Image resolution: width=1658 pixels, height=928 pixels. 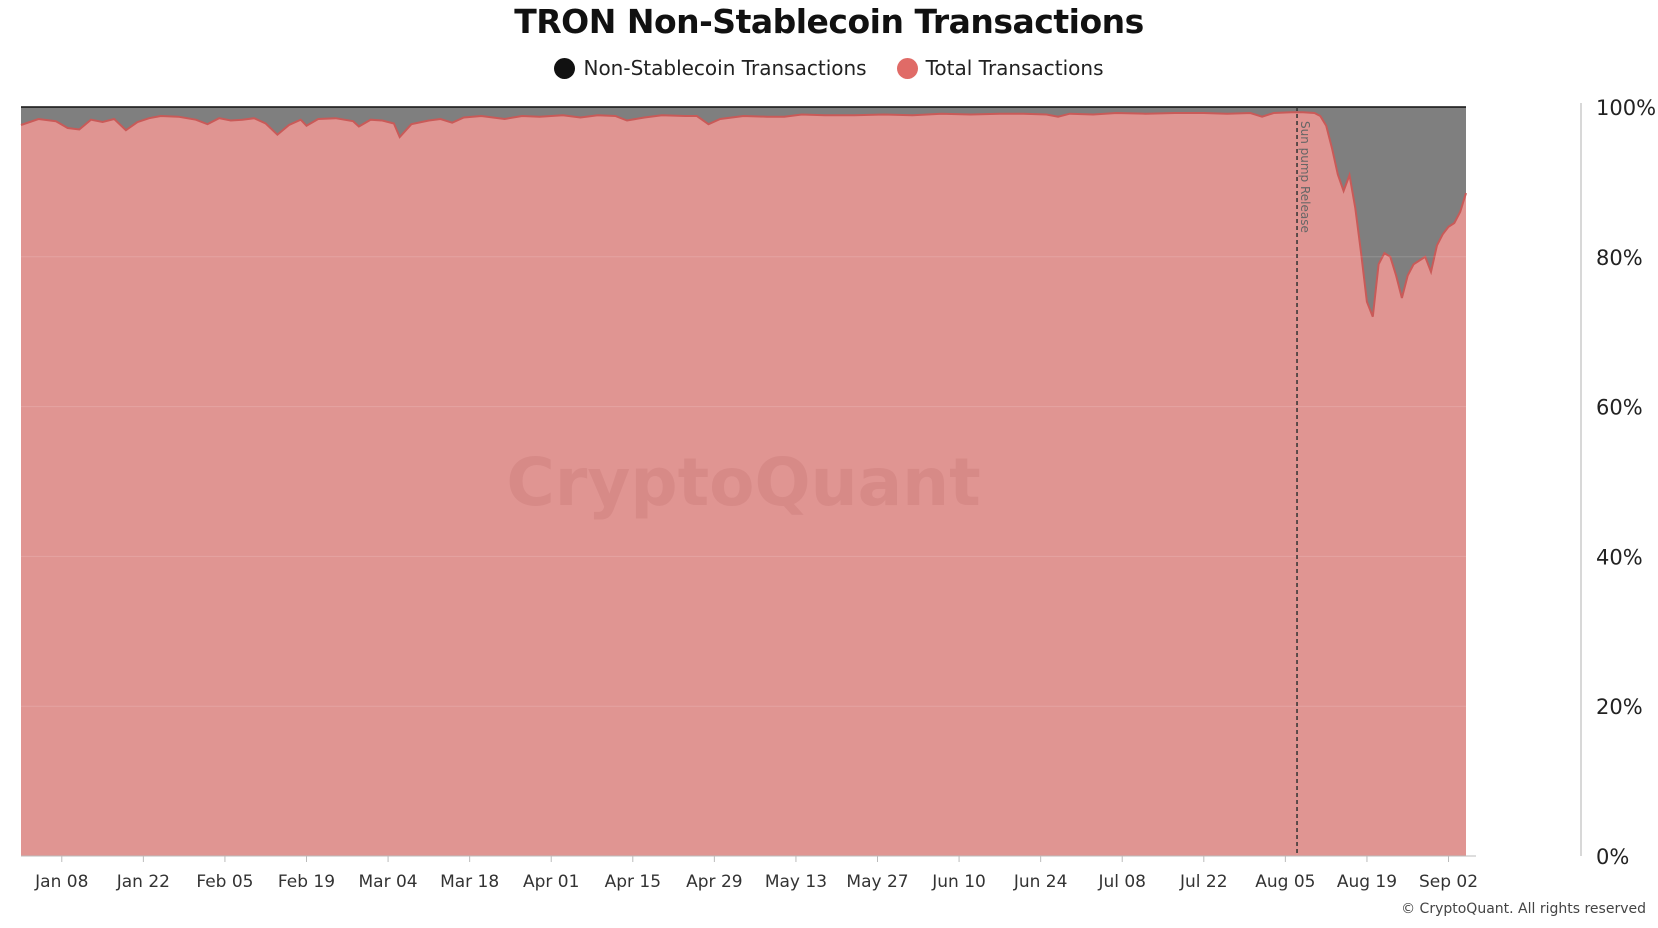 I want to click on x-tick-label: Jan 08, so click(x=61, y=882).